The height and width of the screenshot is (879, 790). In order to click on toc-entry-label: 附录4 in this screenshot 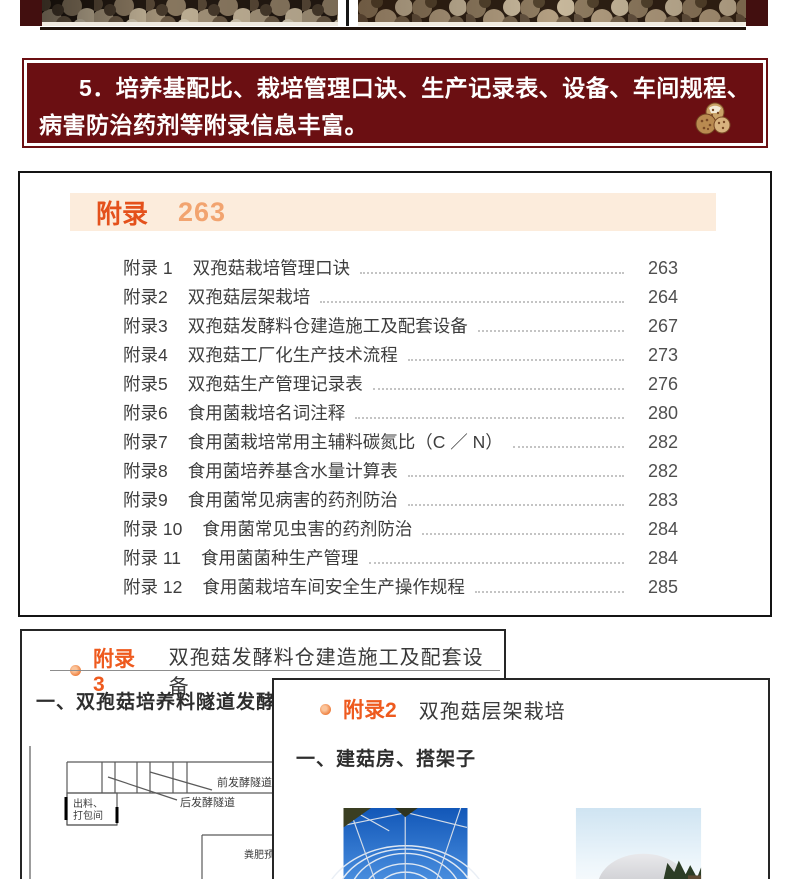, I will do `click(145, 355)`.